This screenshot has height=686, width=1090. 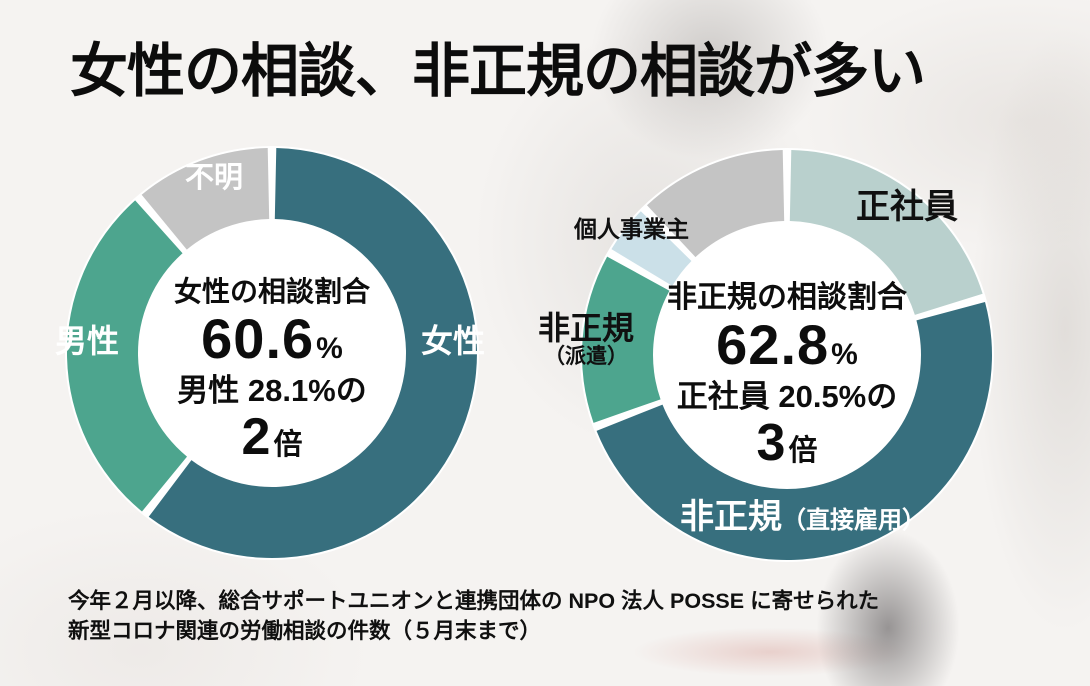 I want to click on employment-percent-sign: %, so click(x=844, y=355).